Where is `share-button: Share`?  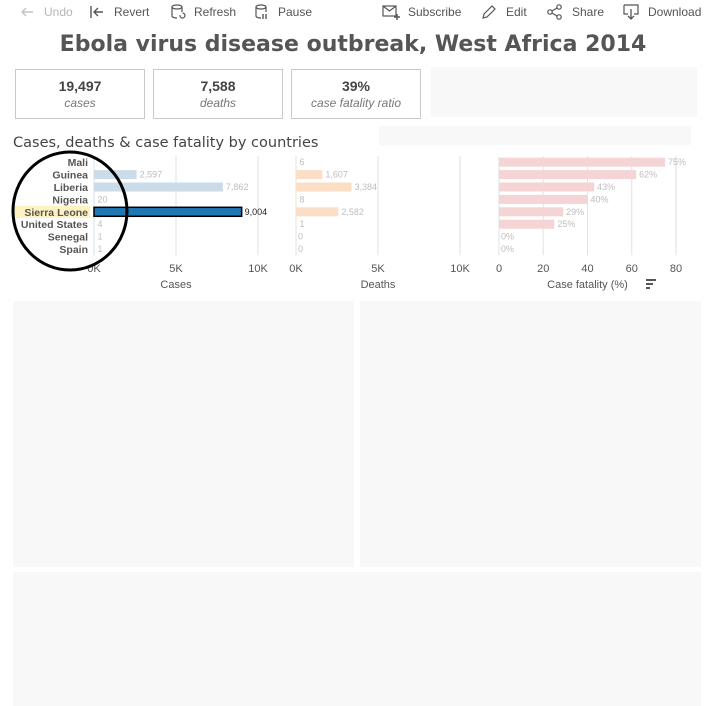
share-button: Share is located at coordinates (575, 12).